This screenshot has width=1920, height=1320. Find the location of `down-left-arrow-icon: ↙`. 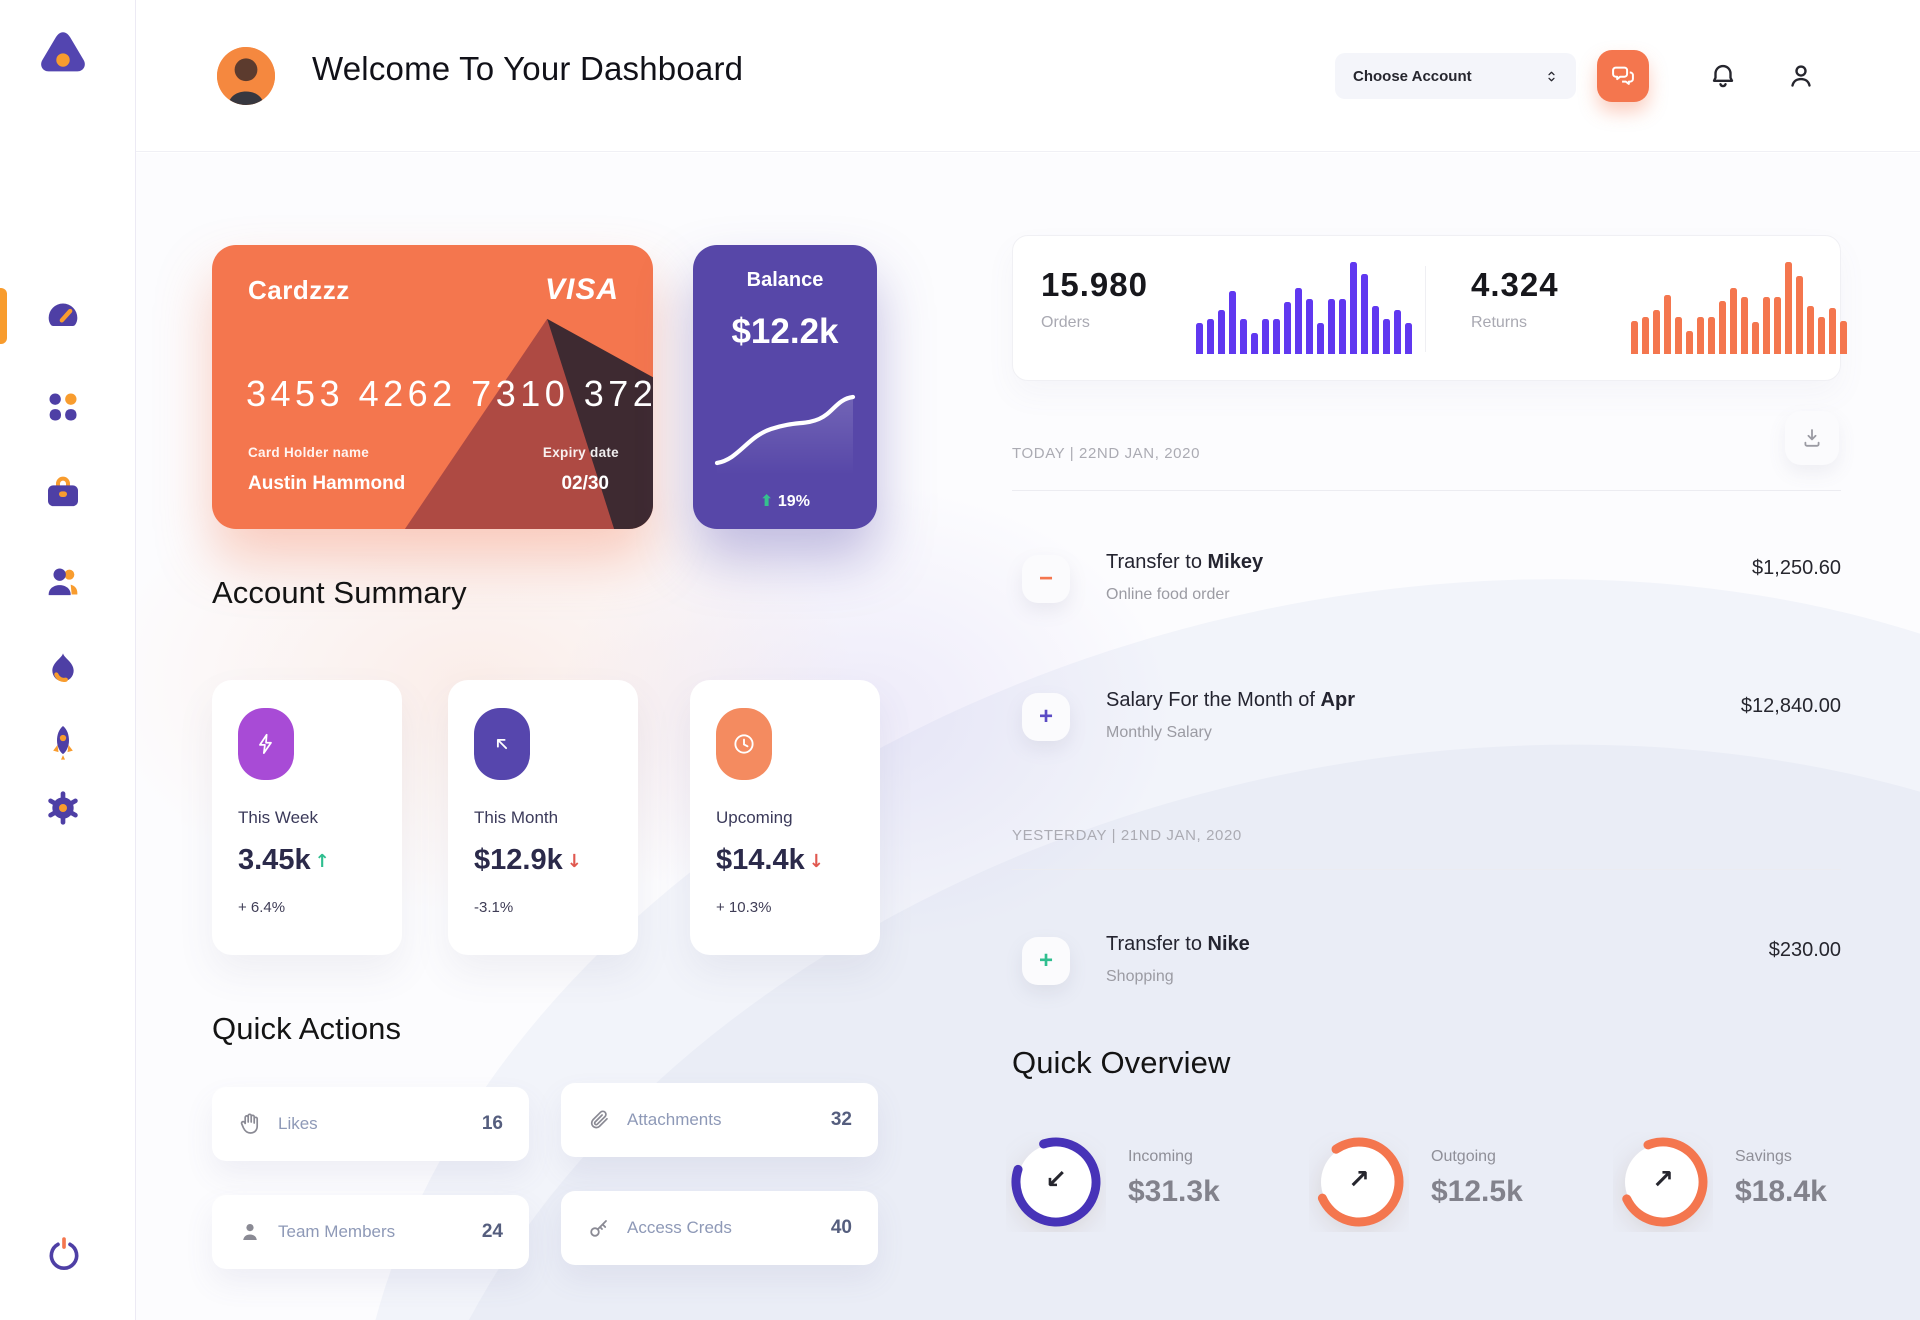

down-left-arrow-icon: ↙ is located at coordinates (1056, 1180).